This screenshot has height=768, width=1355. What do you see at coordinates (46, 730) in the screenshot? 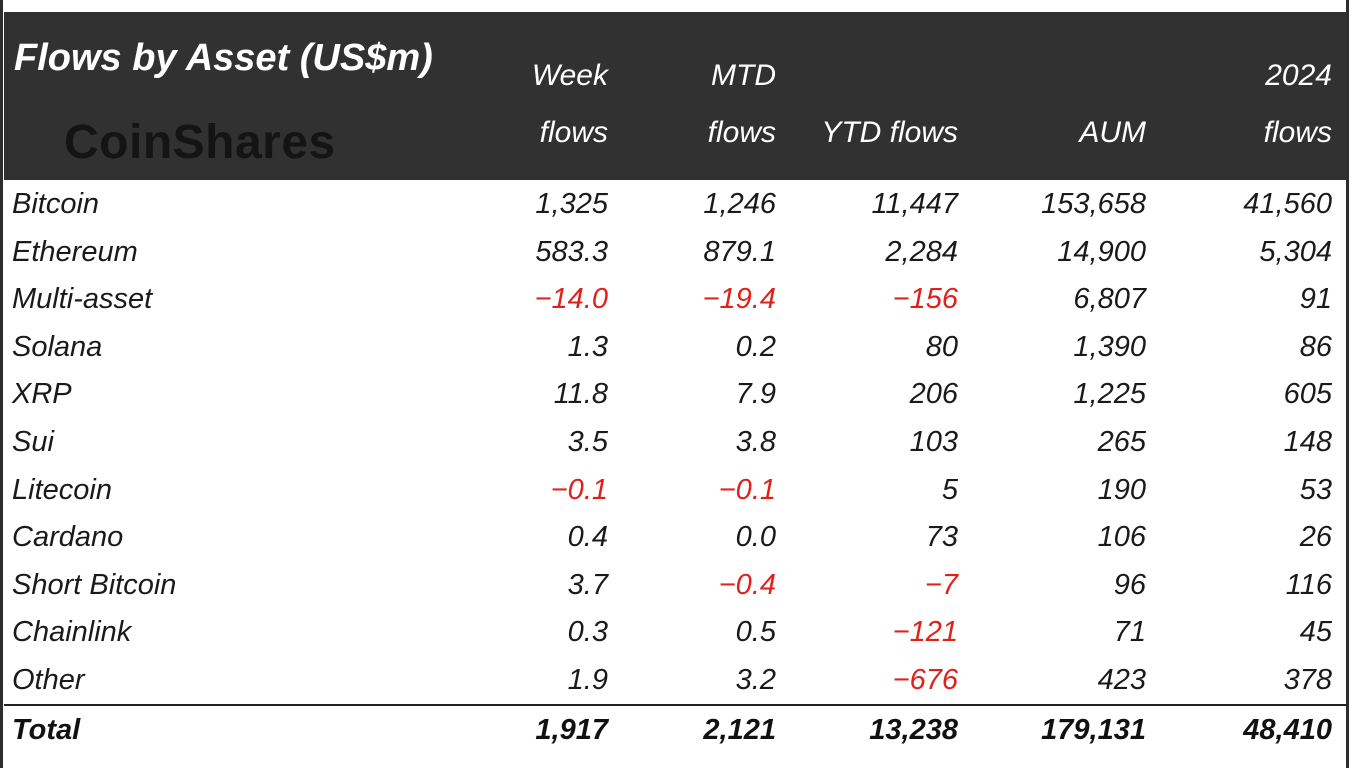
I see `asset-name: Total` at bounding box center [46, 730].